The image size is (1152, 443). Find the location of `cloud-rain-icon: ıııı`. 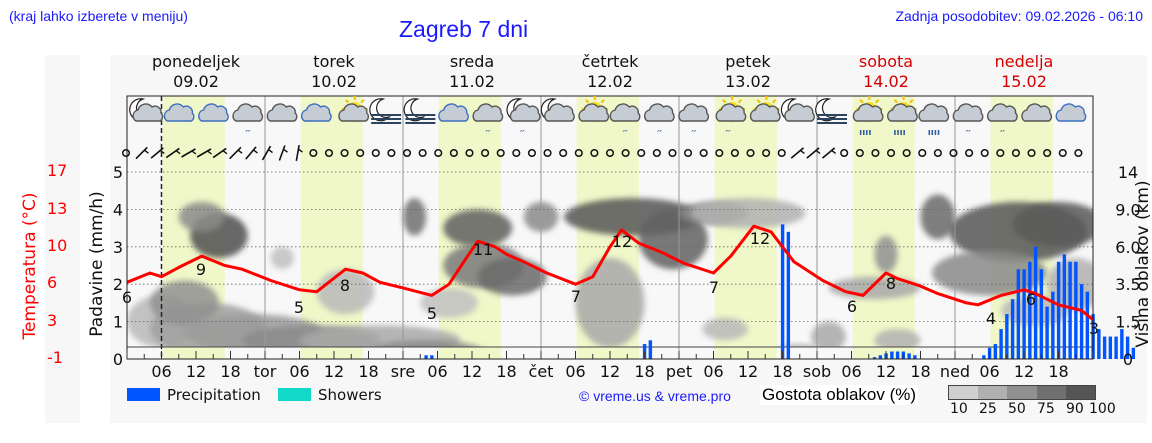

cloud-rain-icon: ıııı is located at coordinates (934, 120).